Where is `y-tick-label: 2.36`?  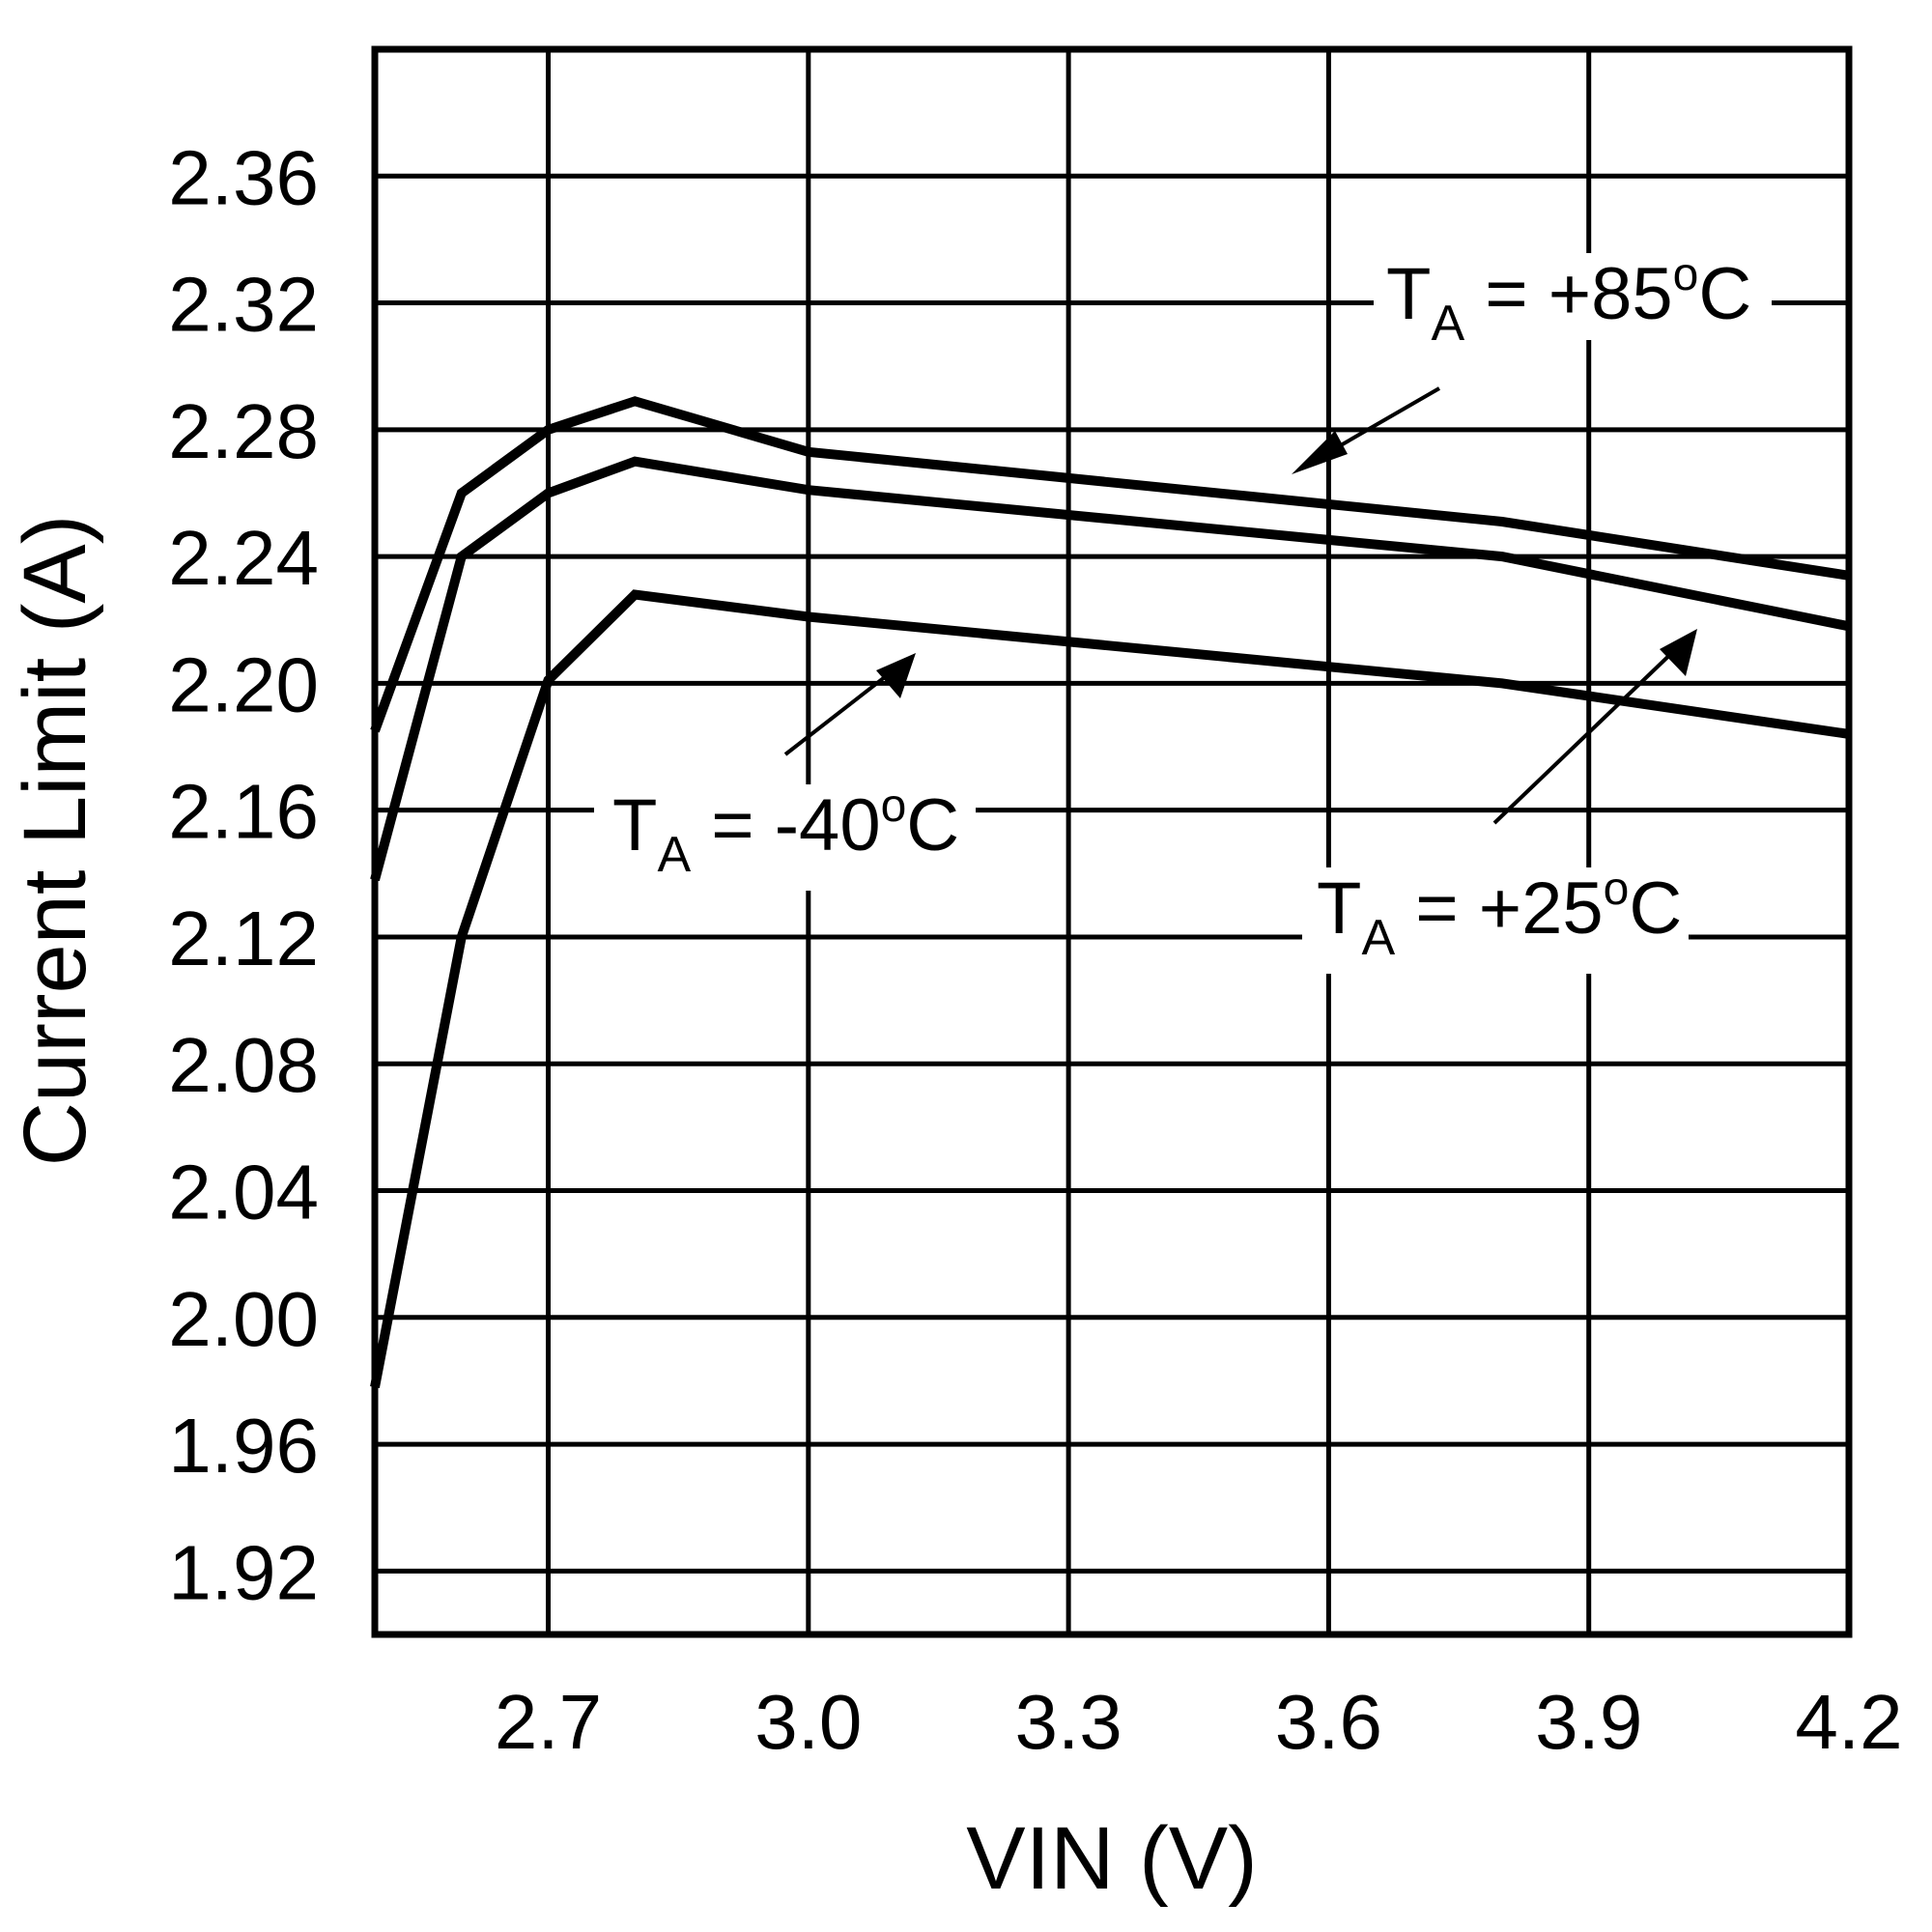 y-tick-label: 2.36 is located at coordinates (243, 177).